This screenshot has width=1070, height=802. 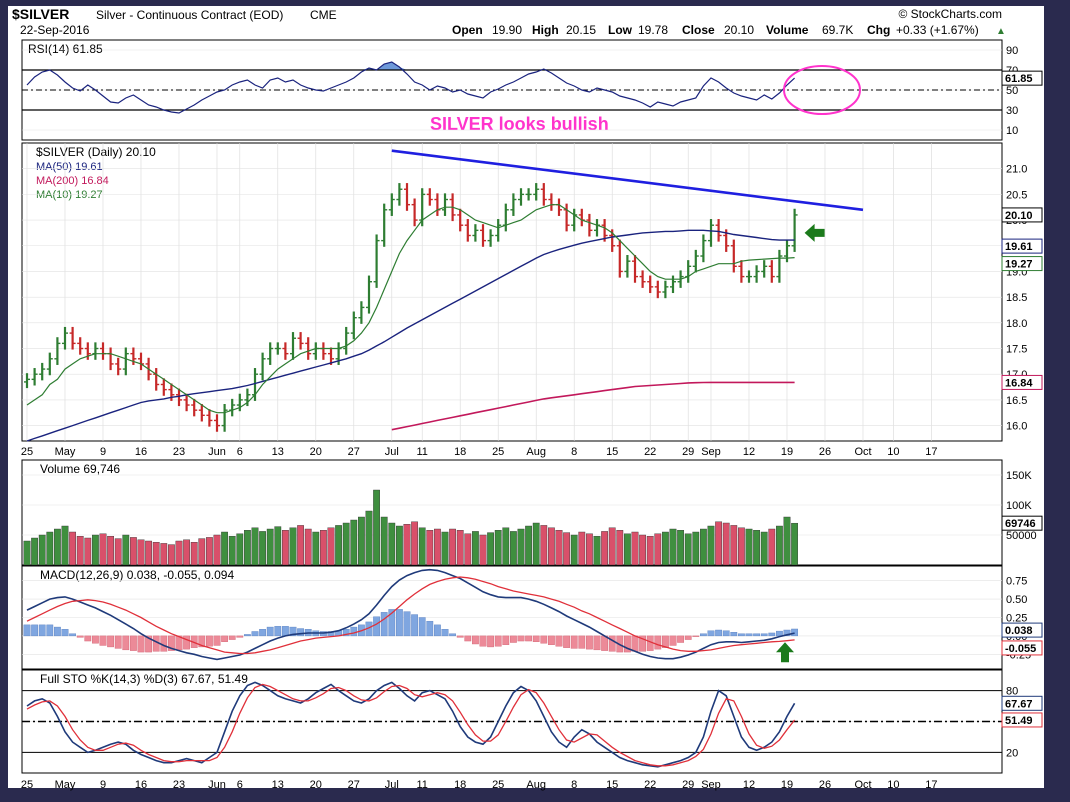 I want to click on macd-tick-label: 0.75, so click(x=1016, y=582).